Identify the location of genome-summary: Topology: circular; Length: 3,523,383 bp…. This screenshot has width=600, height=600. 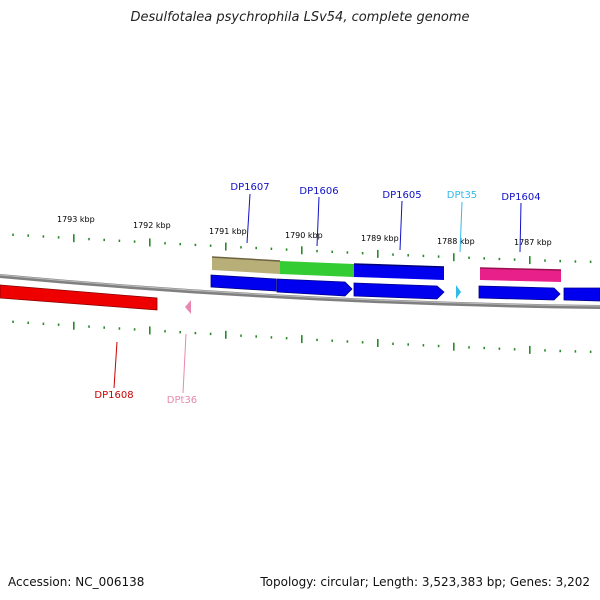
(425, 582).